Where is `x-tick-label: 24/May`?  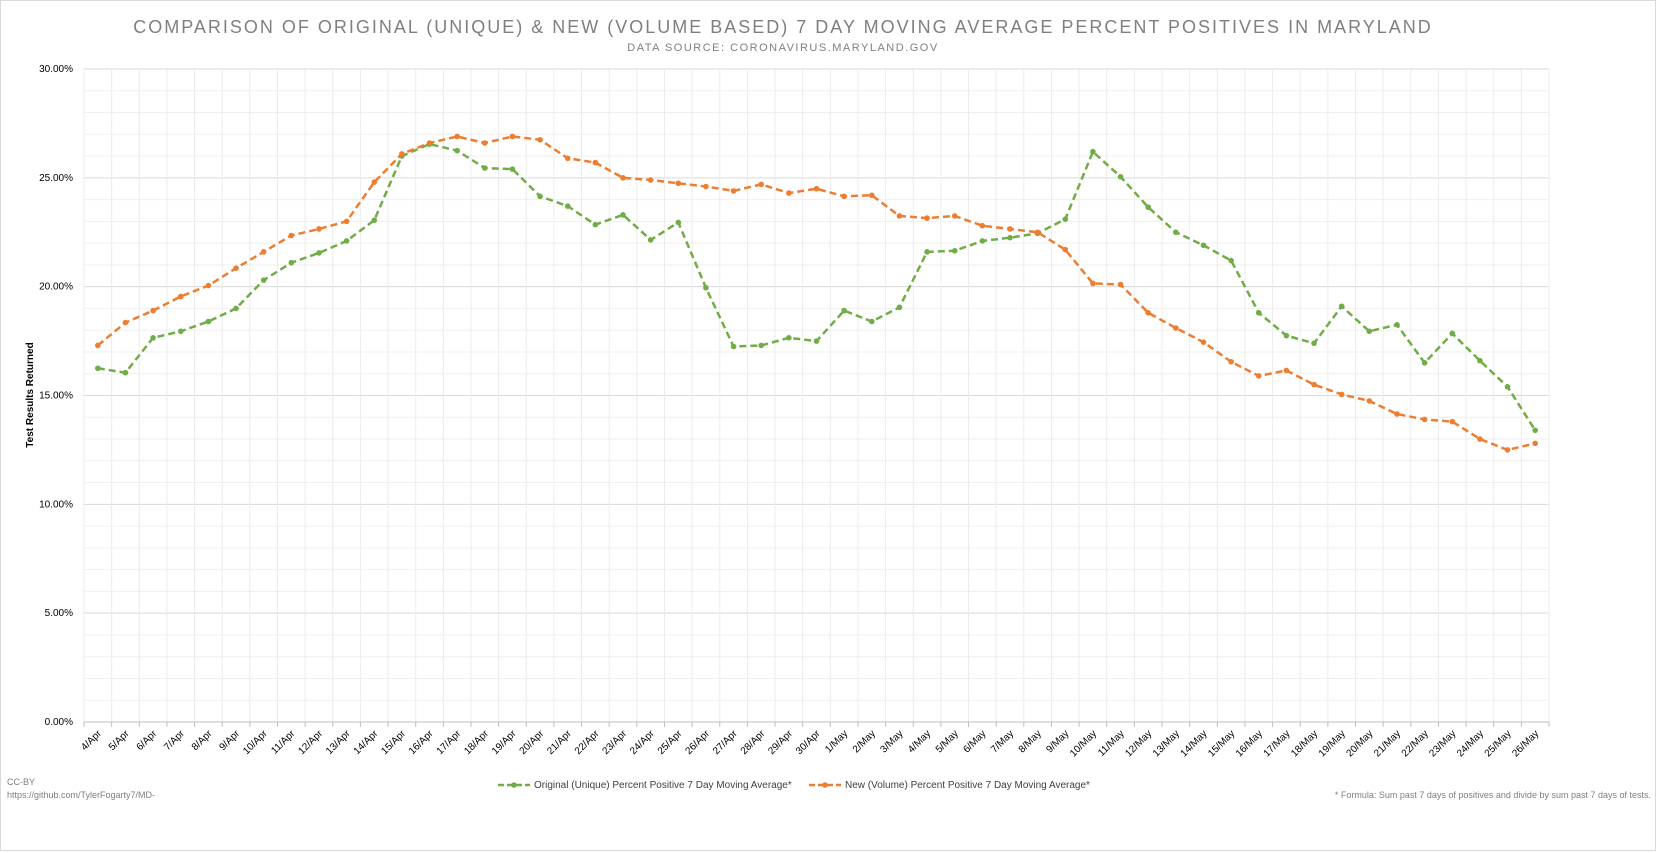 x-tick-label: 24/May is located at coordinates (1470, 743).